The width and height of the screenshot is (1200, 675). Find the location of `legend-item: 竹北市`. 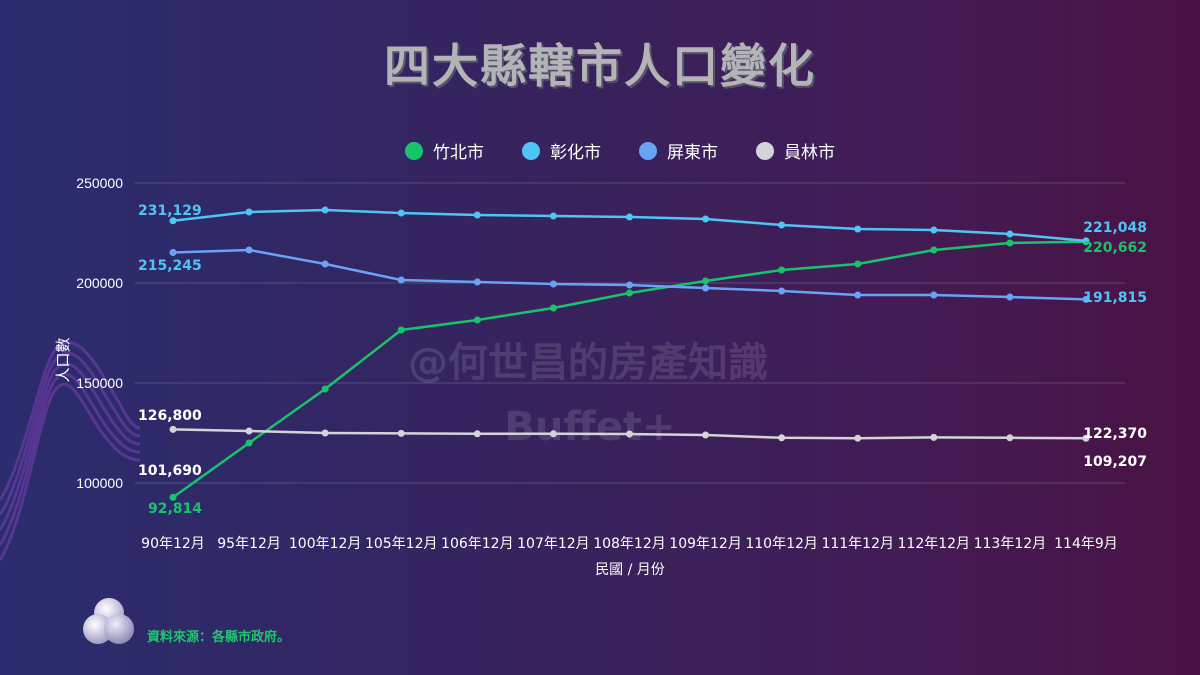

legend-item: 竹北市 is located at coordinates (444, 150).